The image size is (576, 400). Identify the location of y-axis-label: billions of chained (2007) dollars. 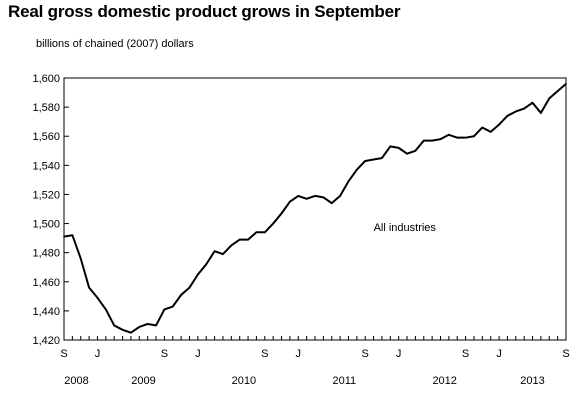
(115, 44).